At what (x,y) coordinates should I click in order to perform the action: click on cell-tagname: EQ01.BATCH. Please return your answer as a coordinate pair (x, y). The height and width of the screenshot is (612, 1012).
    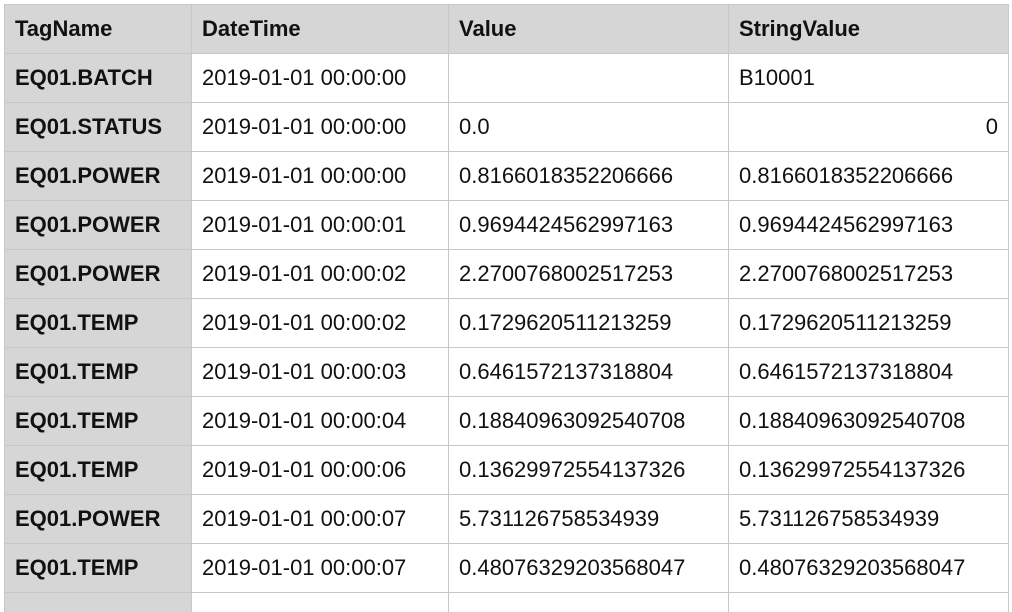
    Looking at the image, I should click on (98, 78).